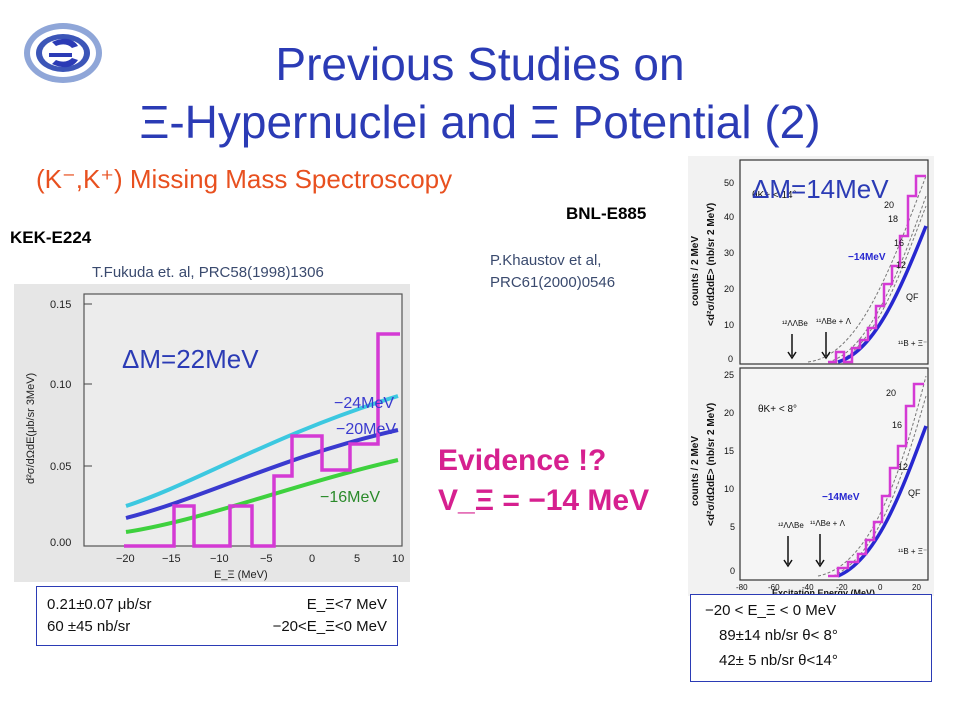 The image size is (960, 720). What do you see at coordinates (880, 587) in the screenshot?
I see `bnl-bottom-xtick: 0` at bounding box center [880, 587].